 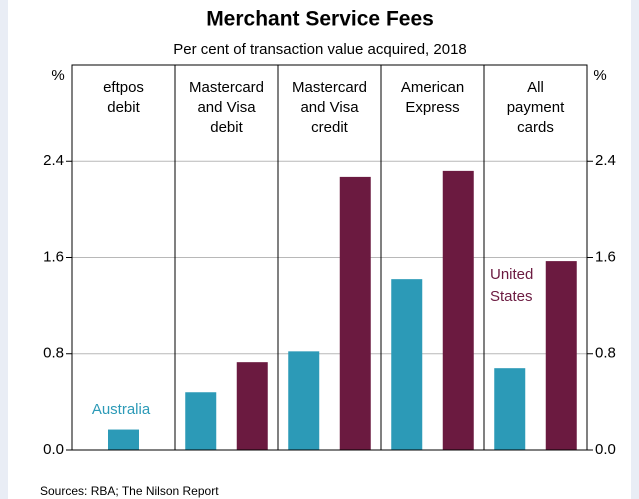 What do you see at coordinates (123, 97) in the screenshot?
I see `category-label: eftpos debit` at bounding box center [123, 97].